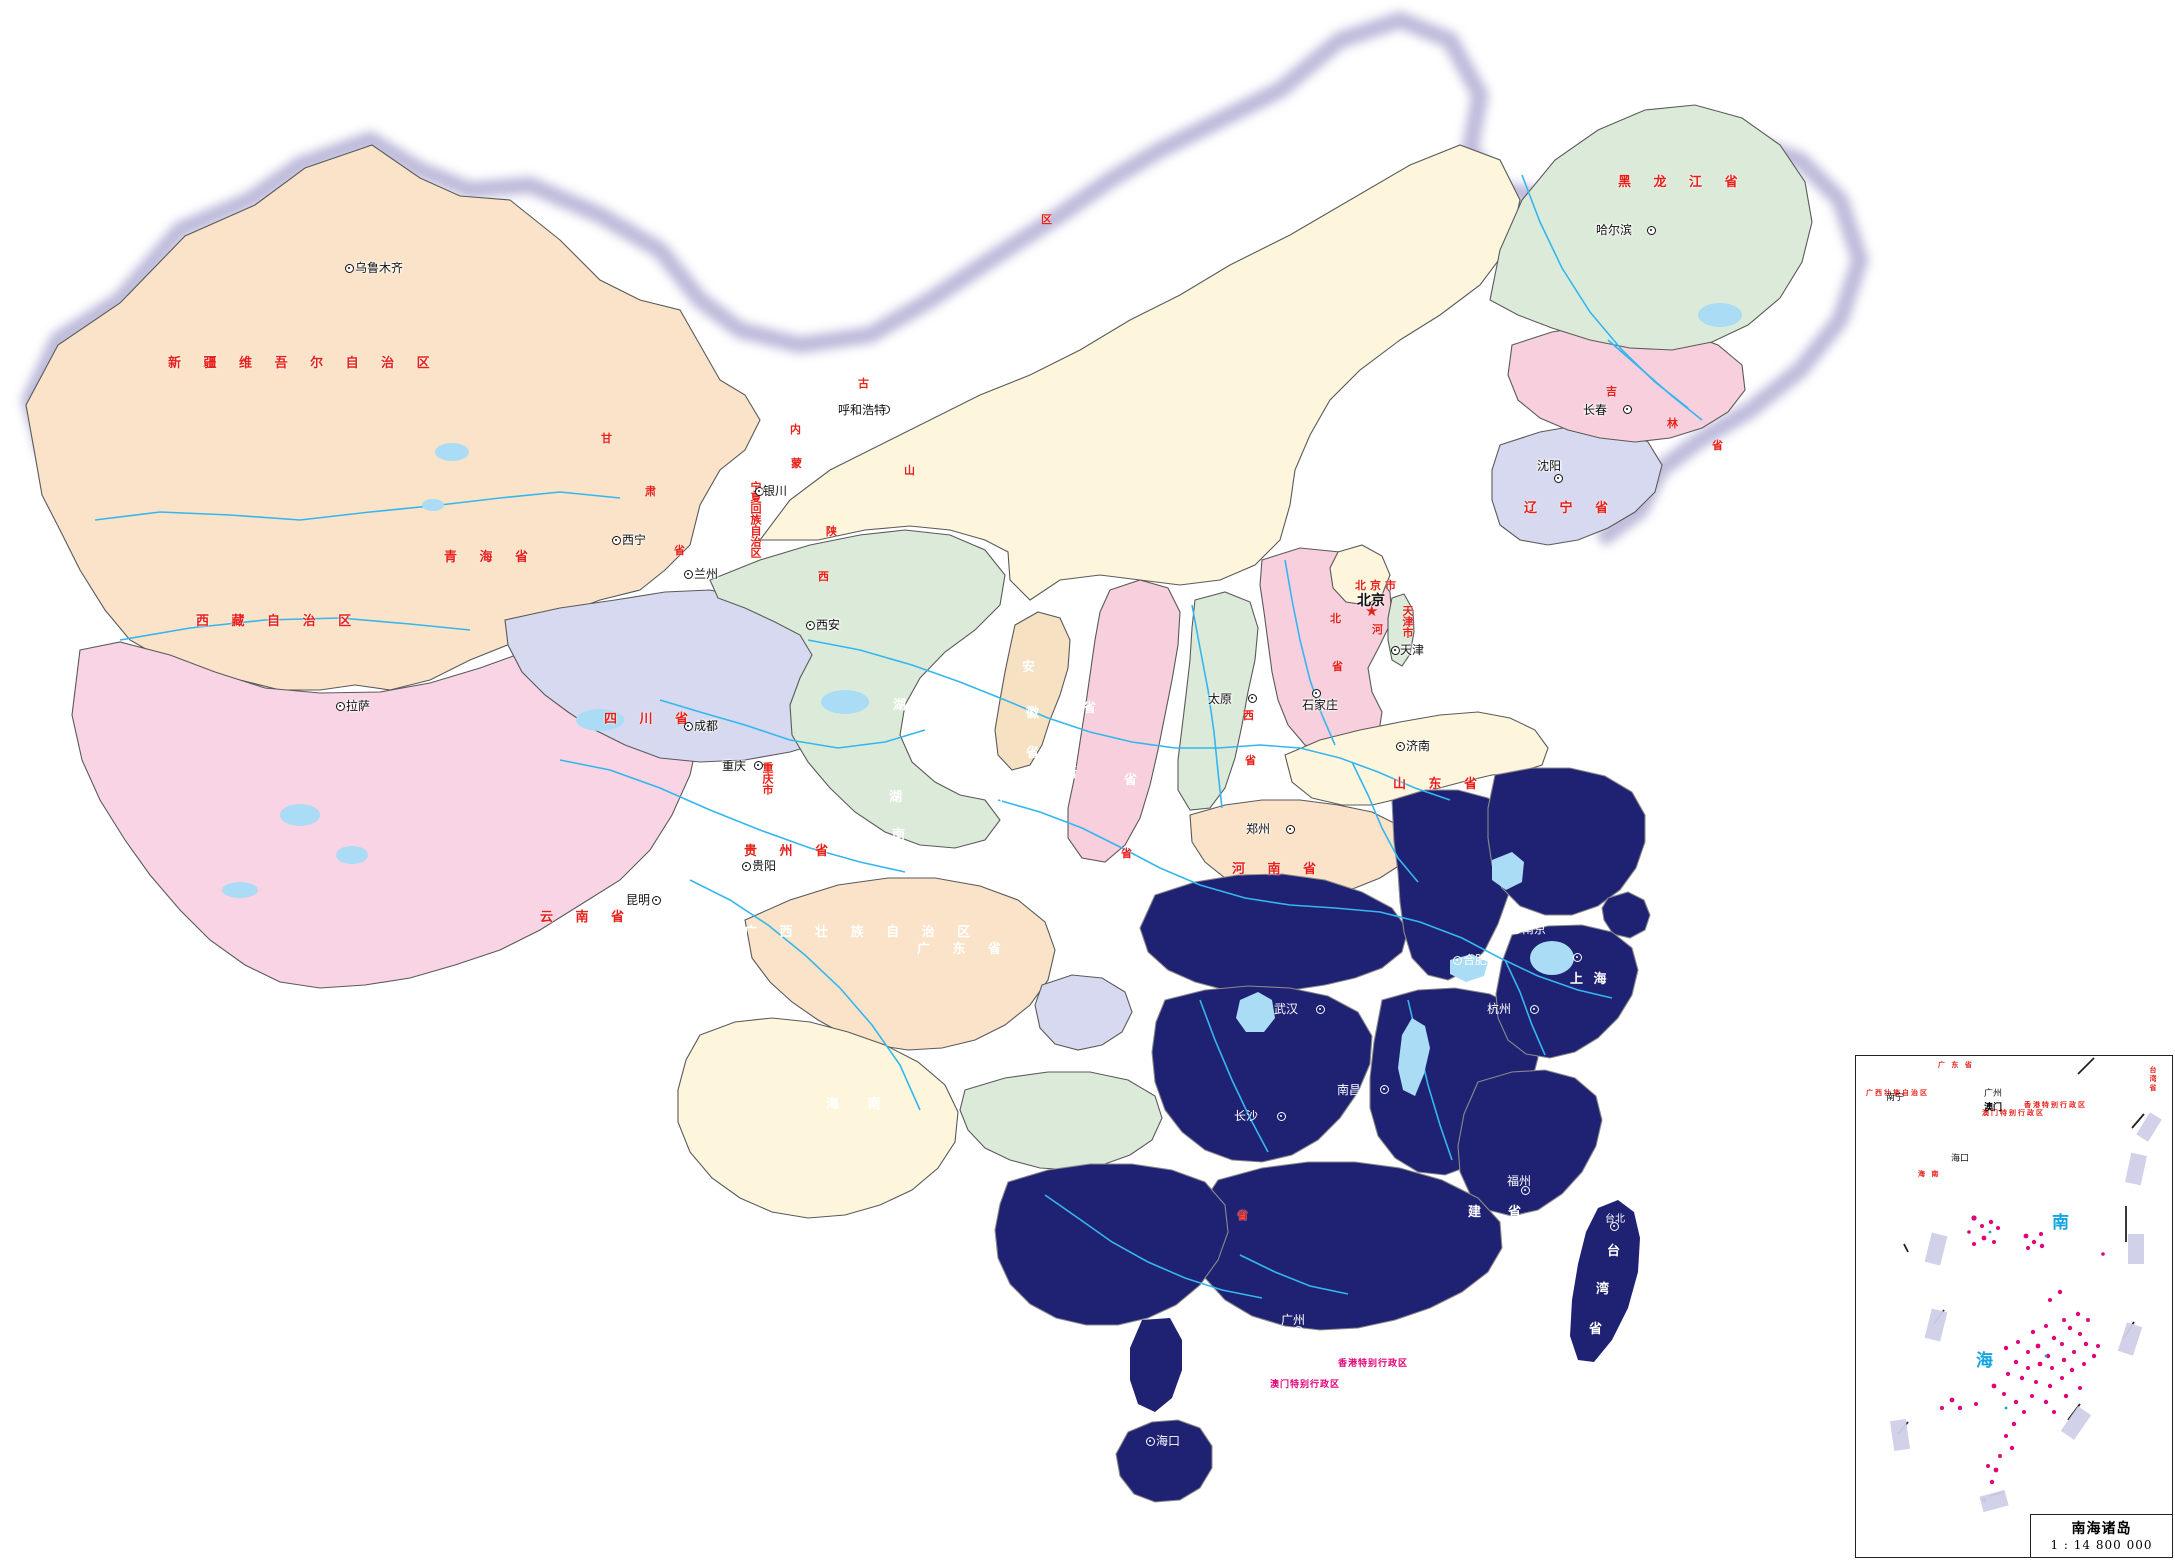  Describe the element at coordinates (1156, 1365) in the screenshot. I see `leizhou-peninsula` at that location.